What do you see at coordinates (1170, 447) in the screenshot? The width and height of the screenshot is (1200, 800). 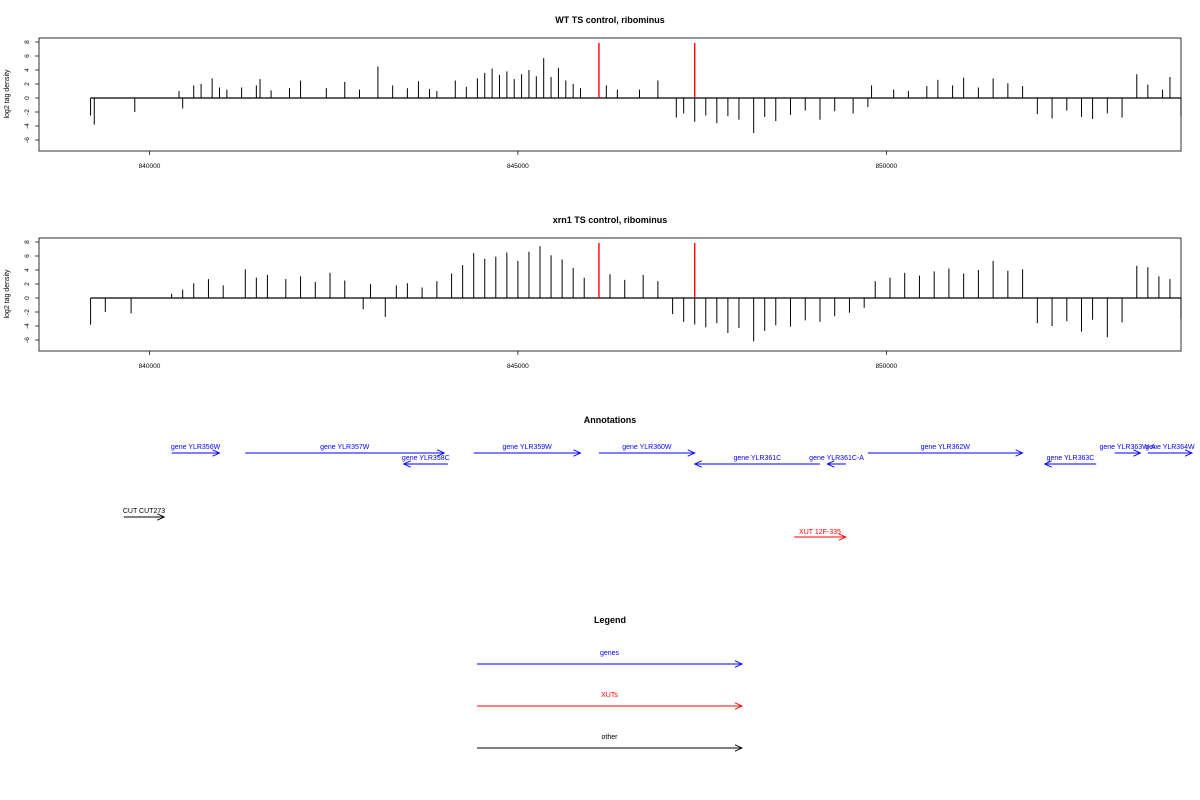 I see `gene-label: gene YLR364W` at bounding box center [1170, 447].